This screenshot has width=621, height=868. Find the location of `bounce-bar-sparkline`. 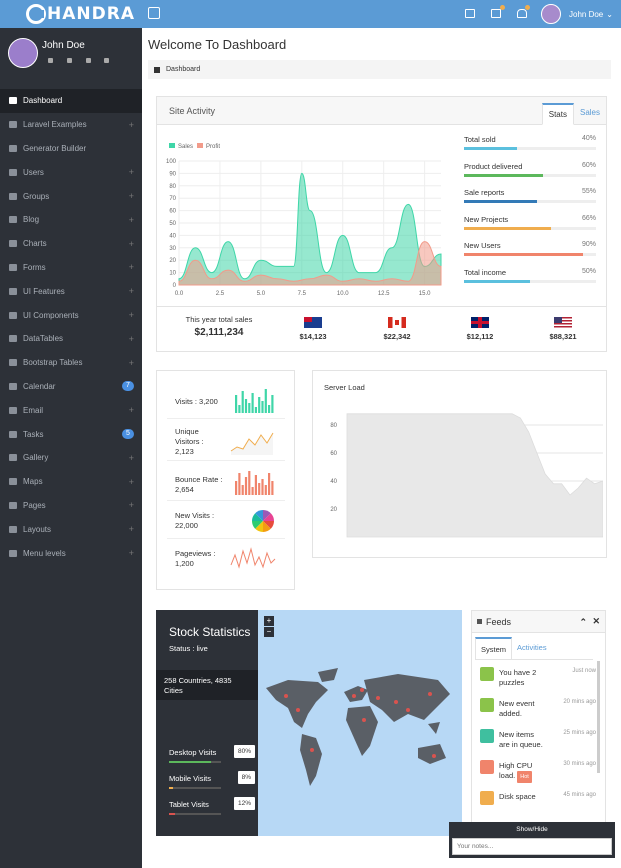

bounce-bar-sparkline is located at coordinates (254, 483).